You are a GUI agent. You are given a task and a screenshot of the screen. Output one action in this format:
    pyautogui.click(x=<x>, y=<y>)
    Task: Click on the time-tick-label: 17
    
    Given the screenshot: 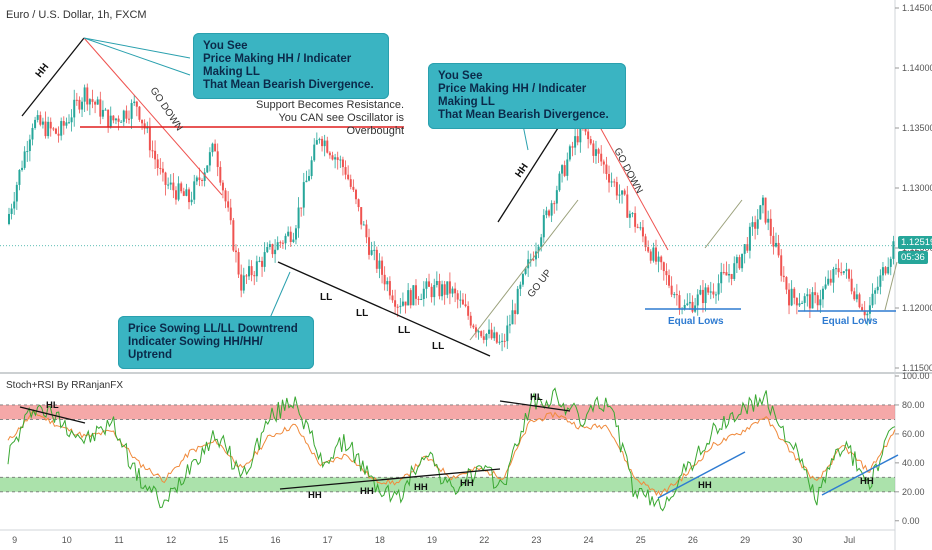 What is the action you would take?
    pyautogui.click(x=328, y=540)
    